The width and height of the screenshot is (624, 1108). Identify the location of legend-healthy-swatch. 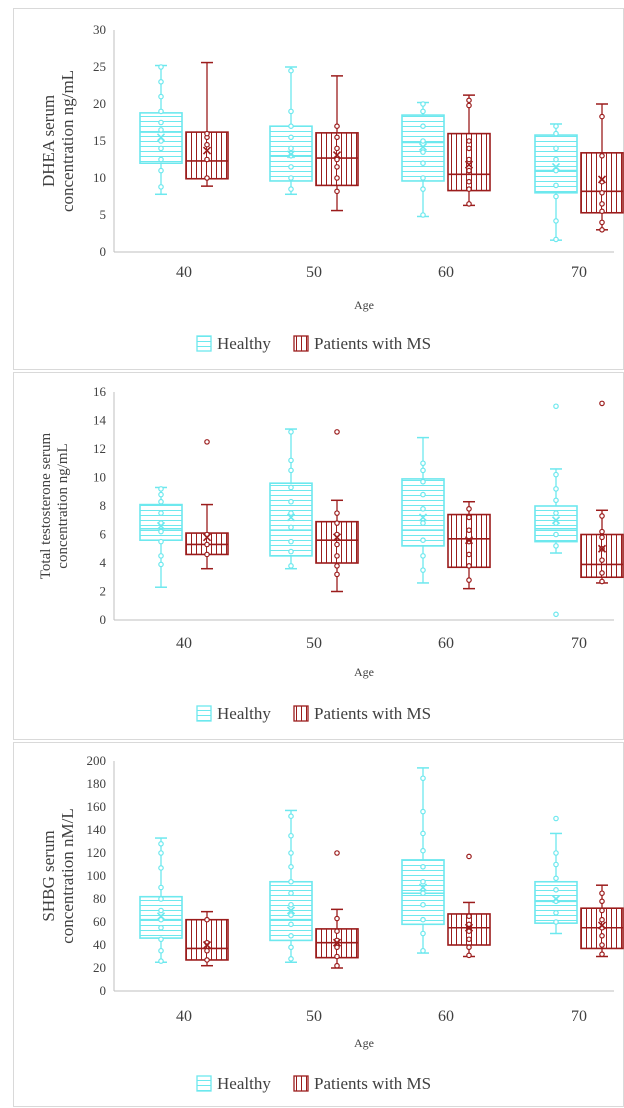
(204, 343).